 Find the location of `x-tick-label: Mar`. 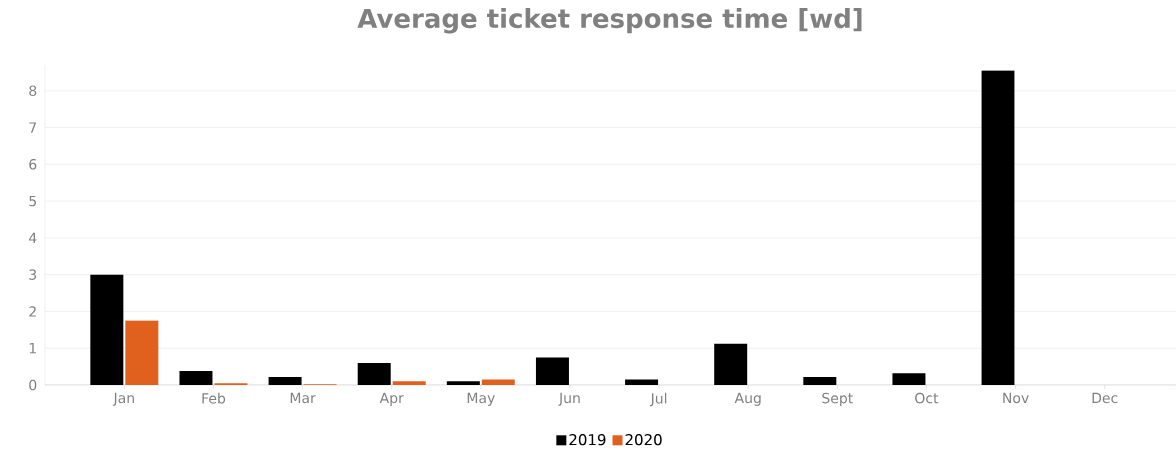

x-tick-label: Mar is located at coordinates (303, 398).